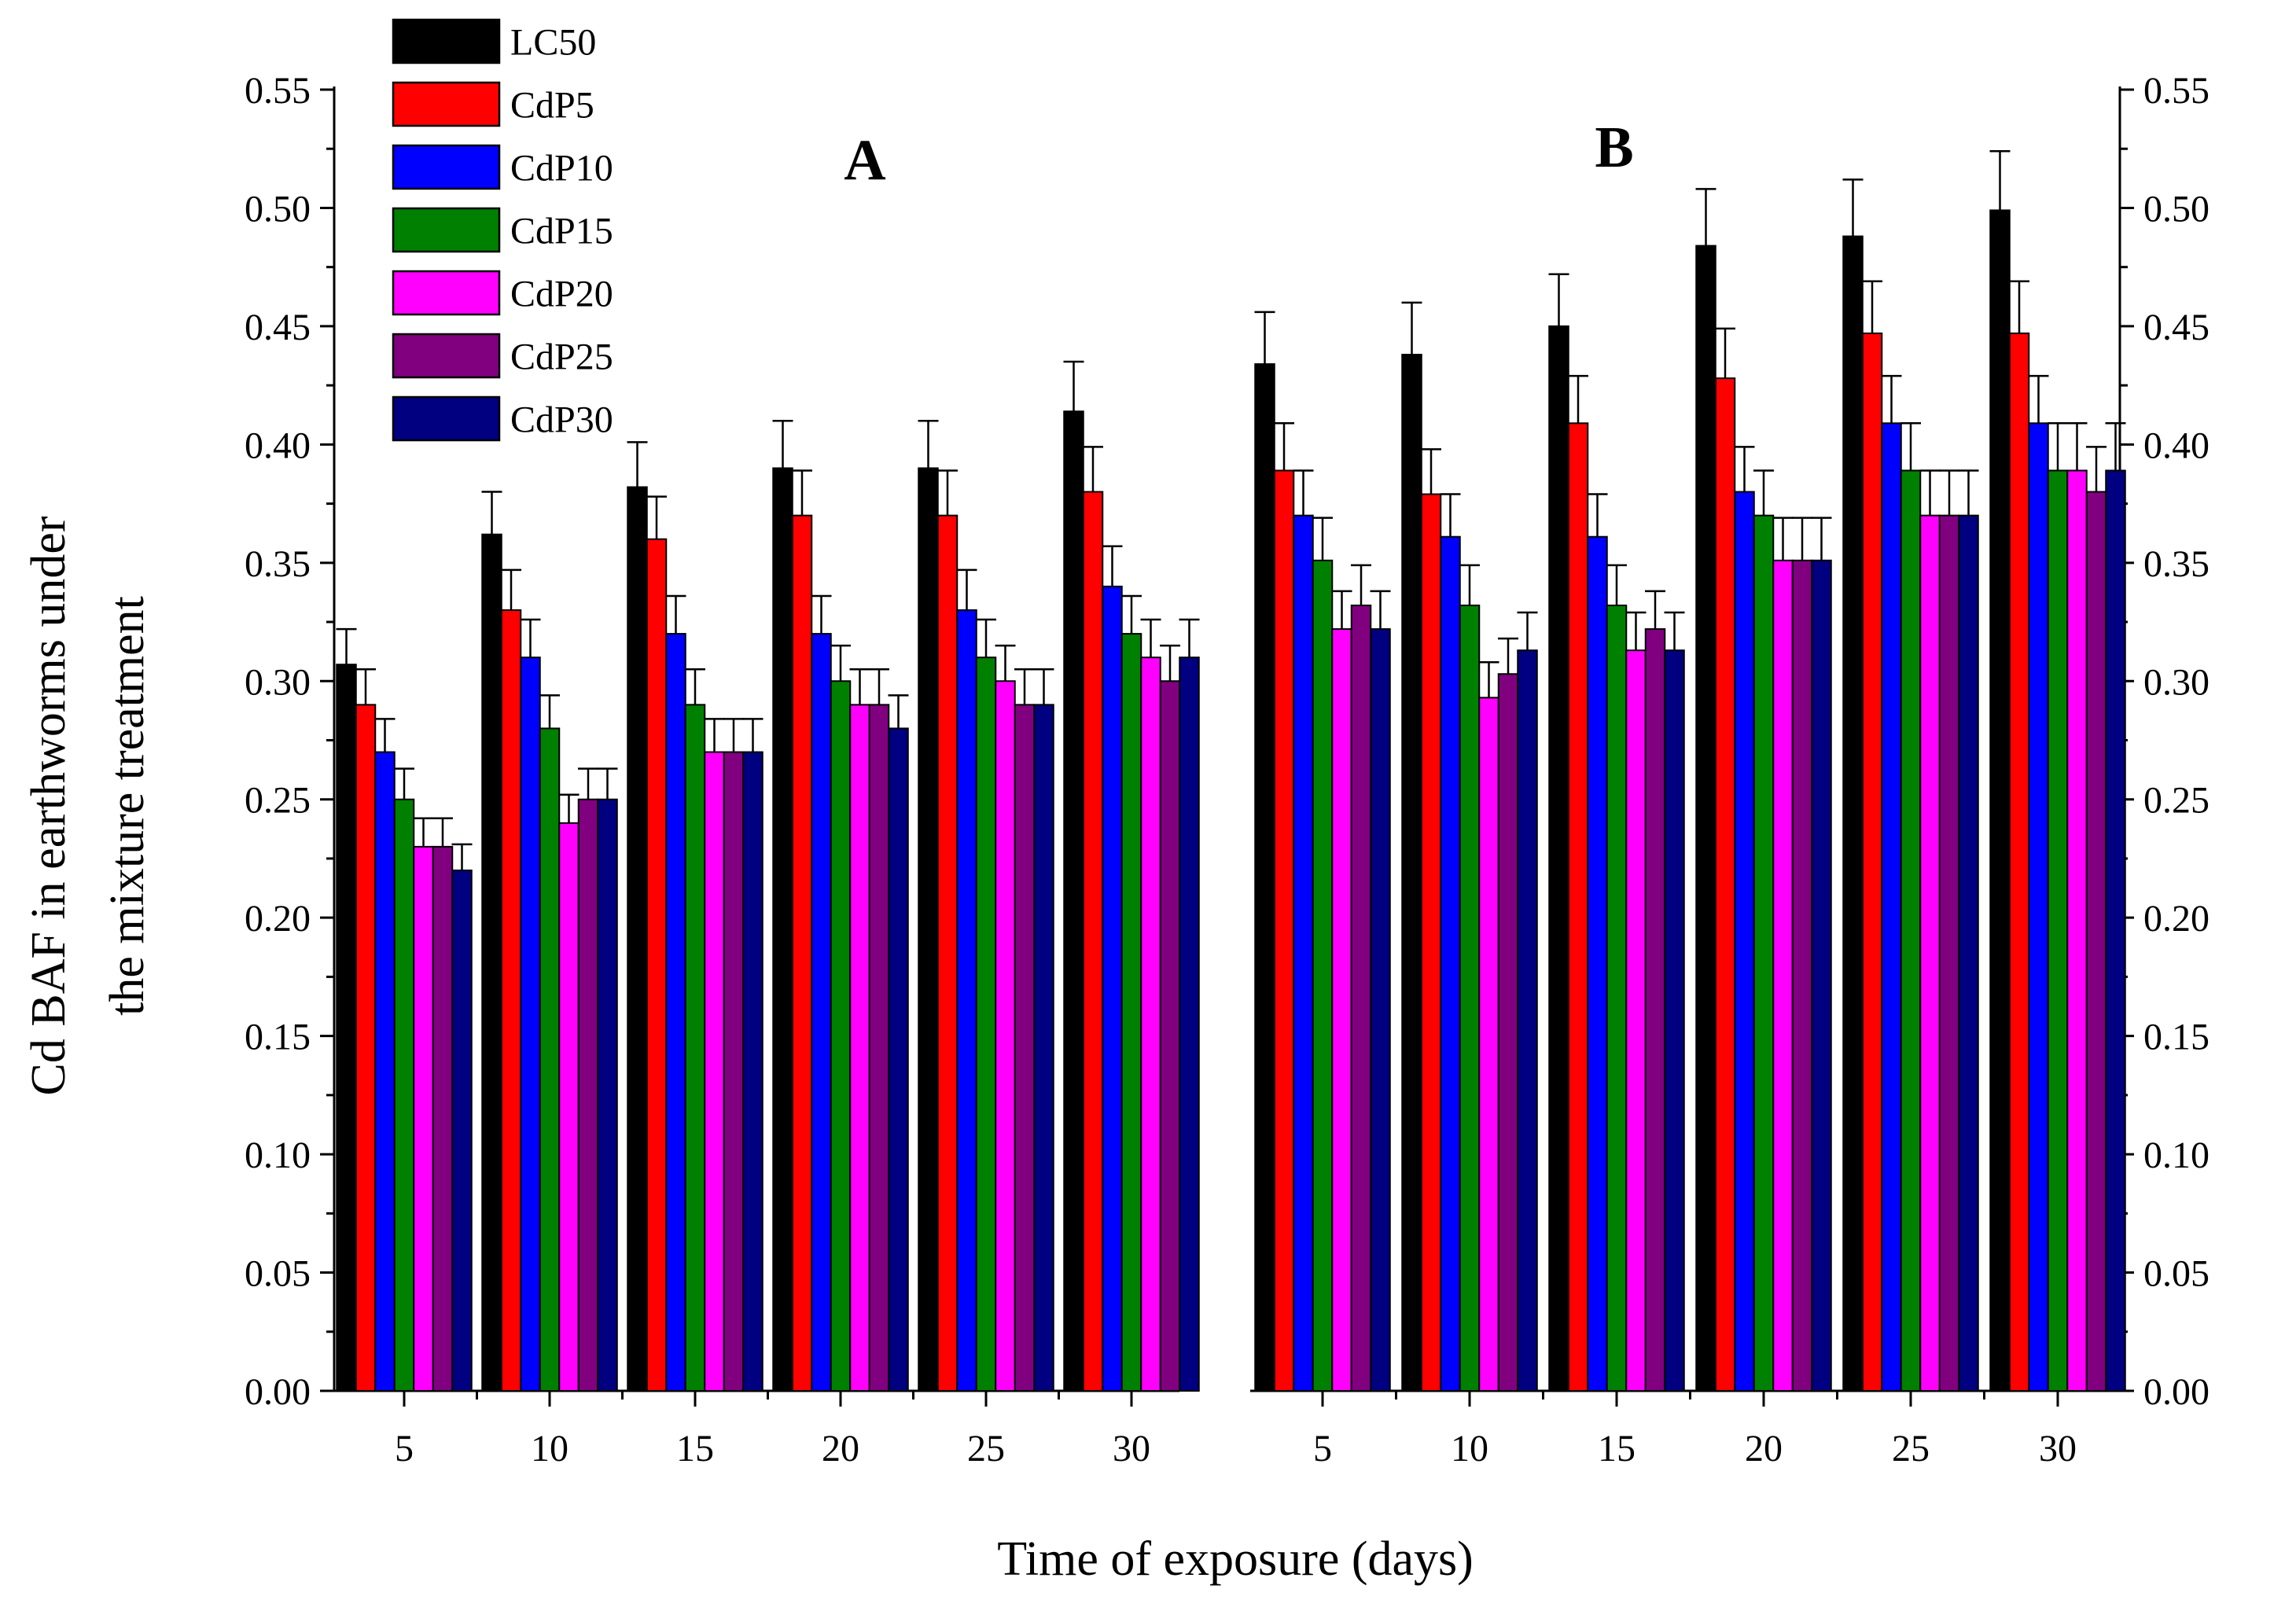 This screenshot has width=2296, height=1611. What do you see at coordinates (278, 1392) in the screenshot?
I see `y-tick-label-left: 0.00` at bounding box center [278, 1392].